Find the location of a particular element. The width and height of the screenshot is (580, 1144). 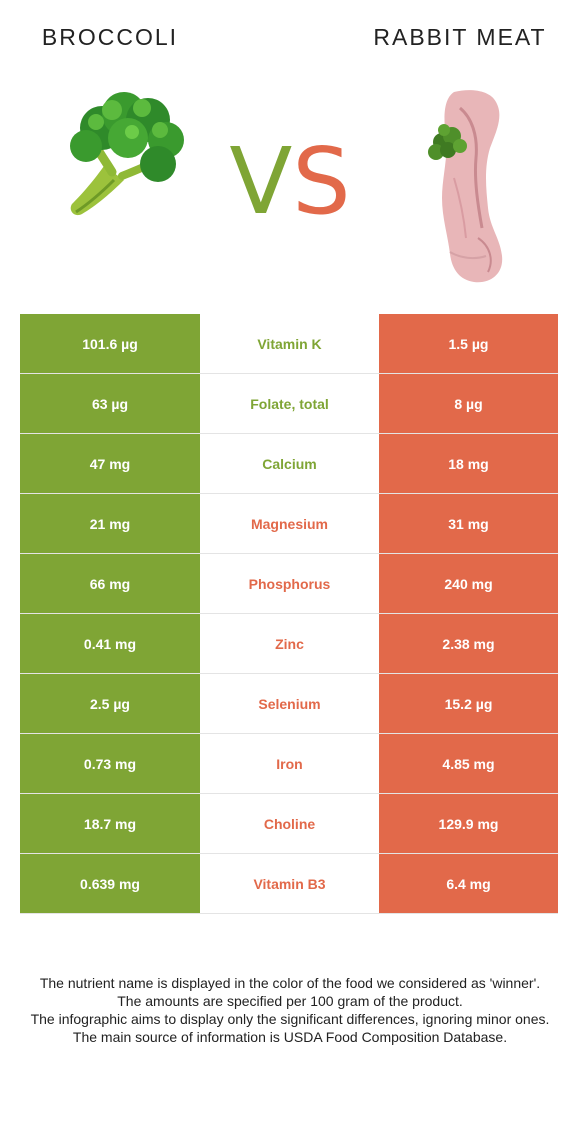

broccoli-value: 0.73 mg is located at coordinates (110, 763).